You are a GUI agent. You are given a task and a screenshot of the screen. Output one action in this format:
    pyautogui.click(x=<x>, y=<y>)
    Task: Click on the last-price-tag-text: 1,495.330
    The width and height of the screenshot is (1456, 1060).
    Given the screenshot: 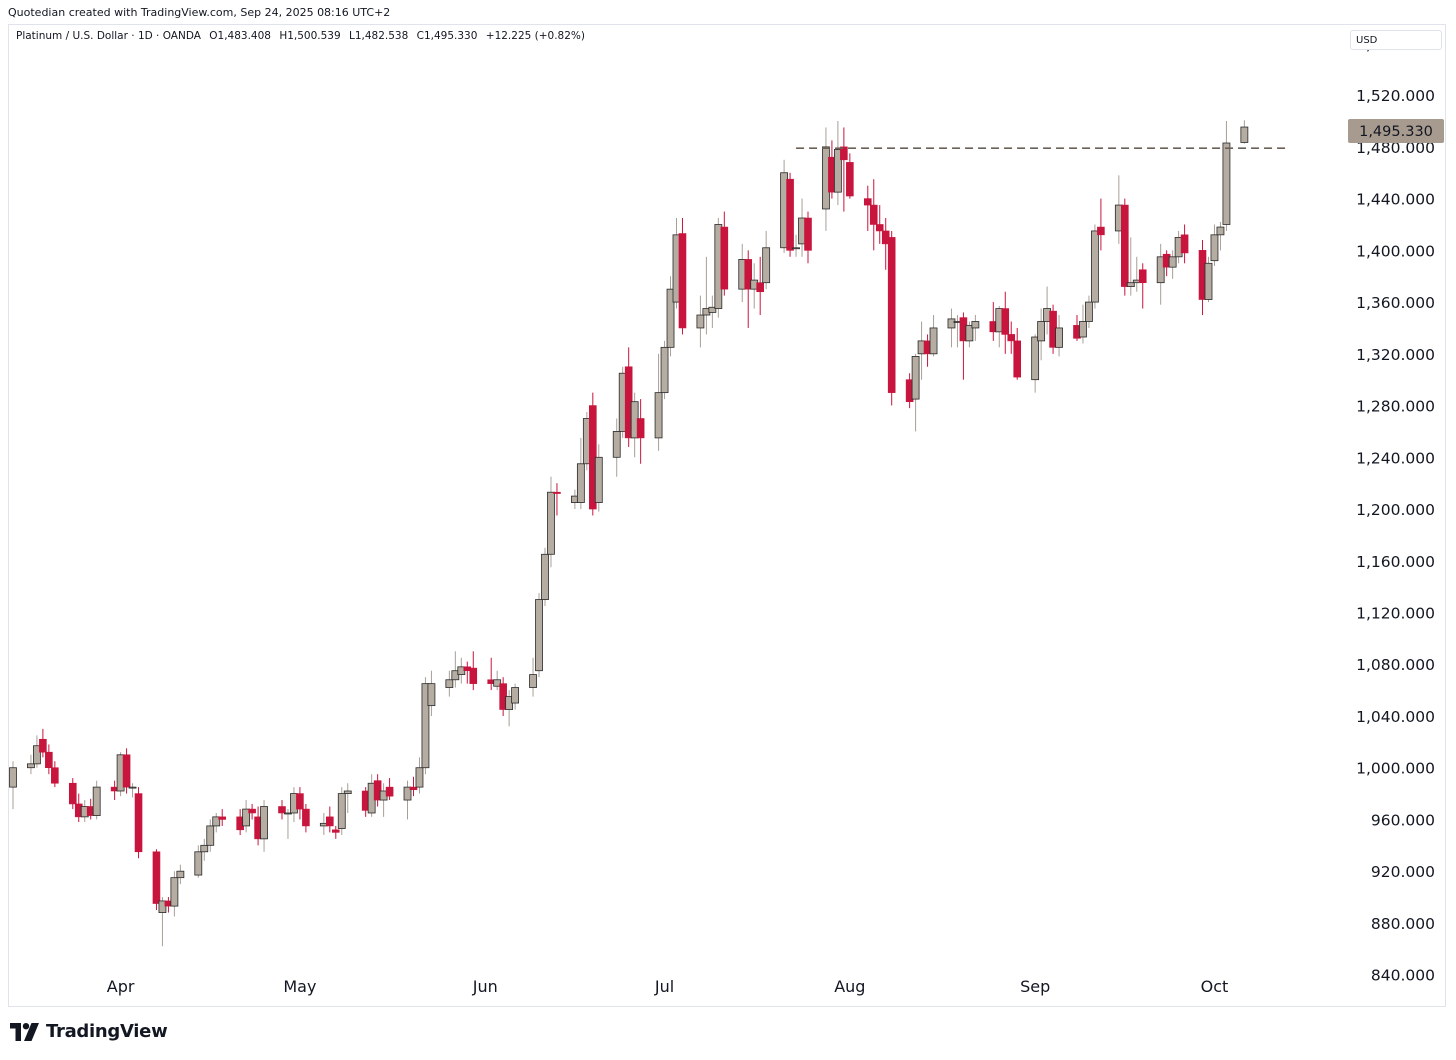 What is the action you would take?
    pyautogui.click(x=1396, y=132)
    